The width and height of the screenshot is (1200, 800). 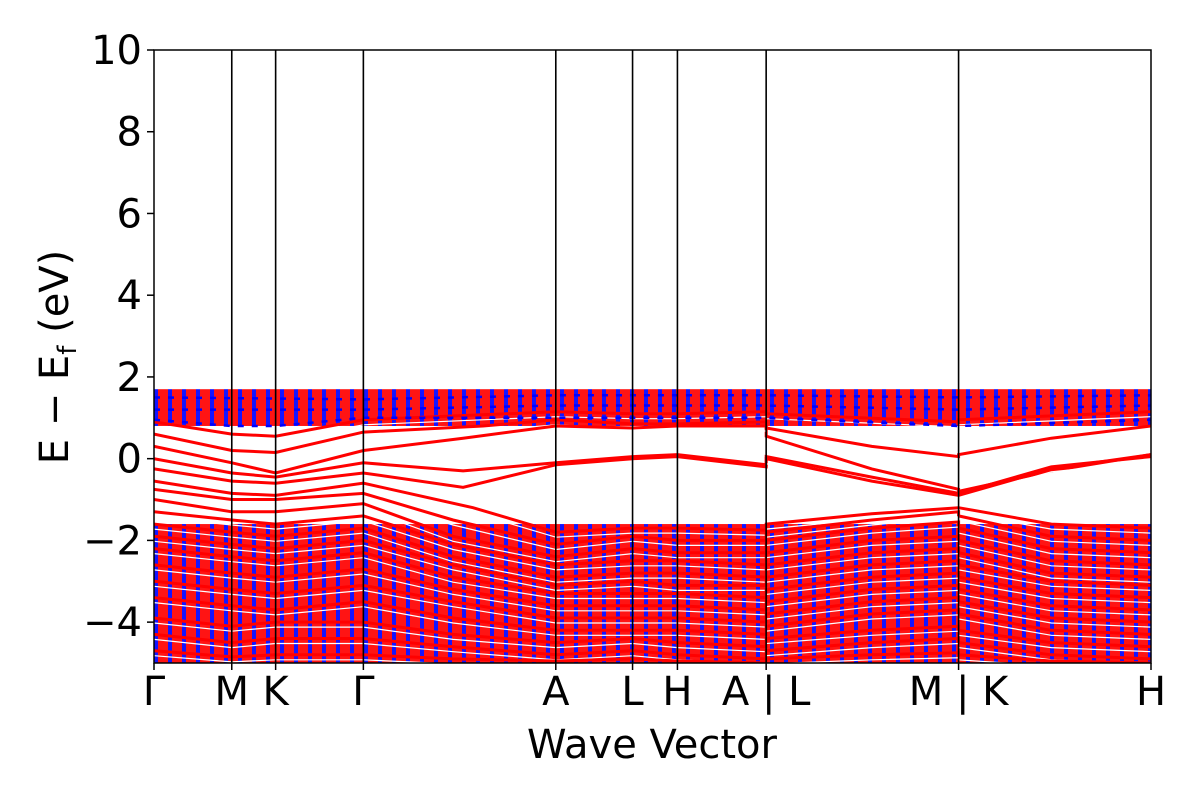 I want to click on y-tick-label: 2, so click(x=129, y=378).